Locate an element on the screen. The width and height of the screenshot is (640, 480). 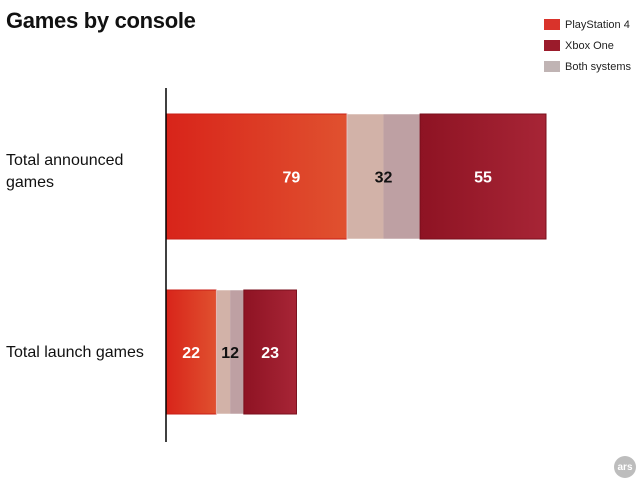
bar-segment-launch-both-b is located at coordinates (237, 352).